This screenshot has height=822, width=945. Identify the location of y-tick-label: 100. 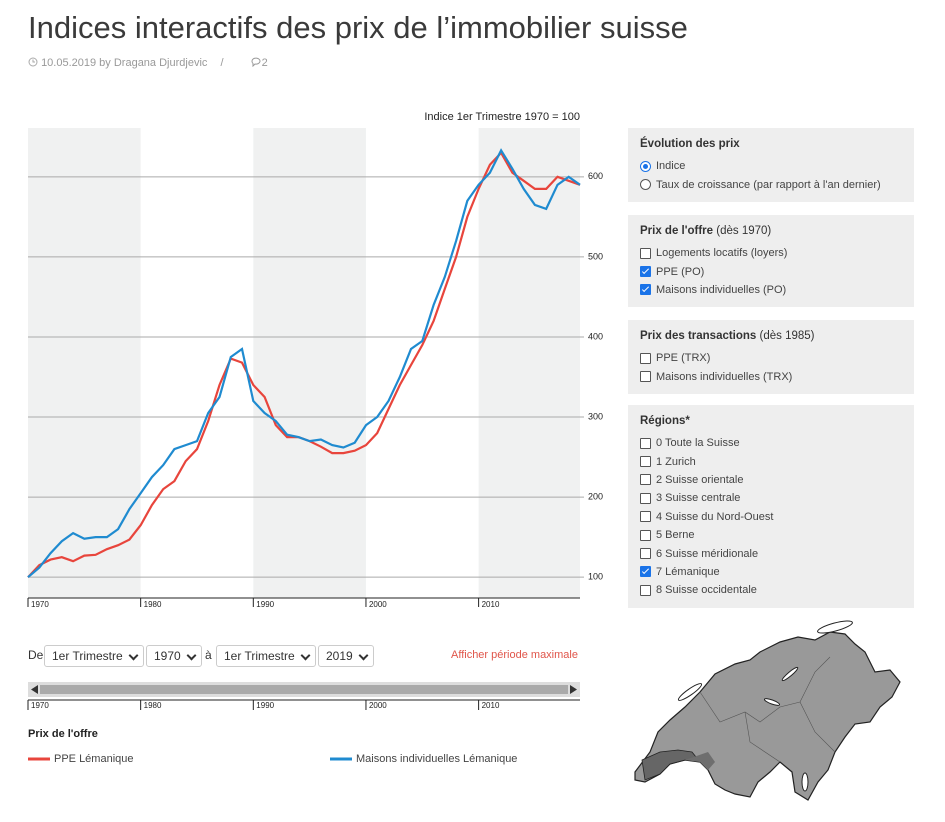
(595, 577).